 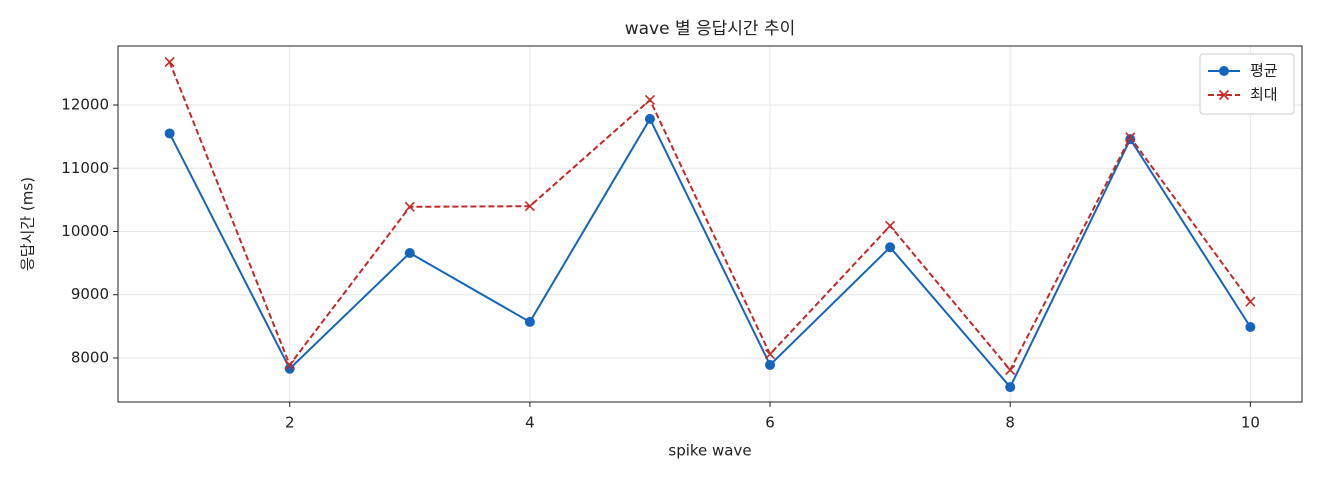 What do you see at coordinates (1247, 84) in the screenshot?
I see `legend-box` at bounding box center [1247, 84].